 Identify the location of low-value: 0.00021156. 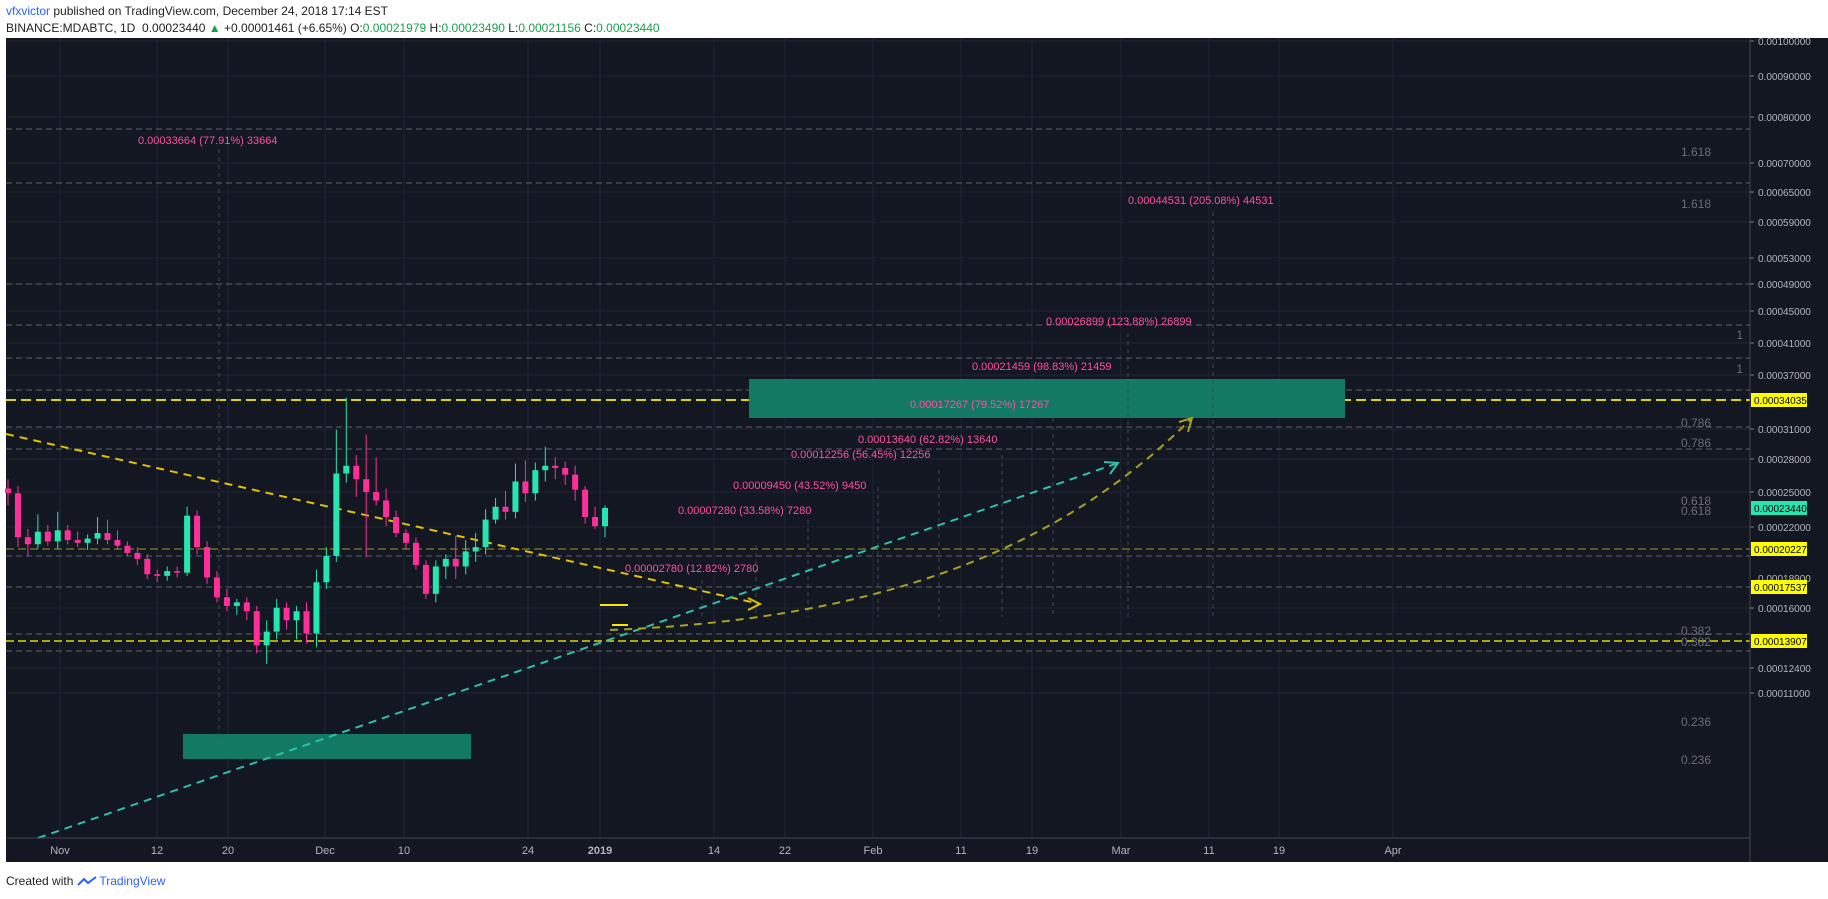
(549, 28).